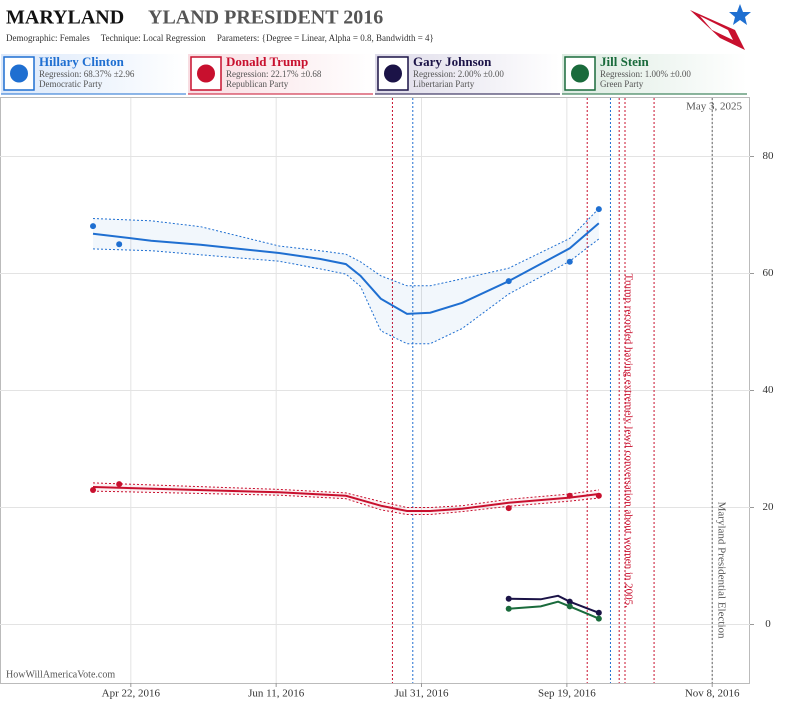 This screenshot has width=789, height=704. What do you see at coordinates (769, 390) in the screenshot?
I see `y-tick-label: 40` at bounding box center [769, 390].